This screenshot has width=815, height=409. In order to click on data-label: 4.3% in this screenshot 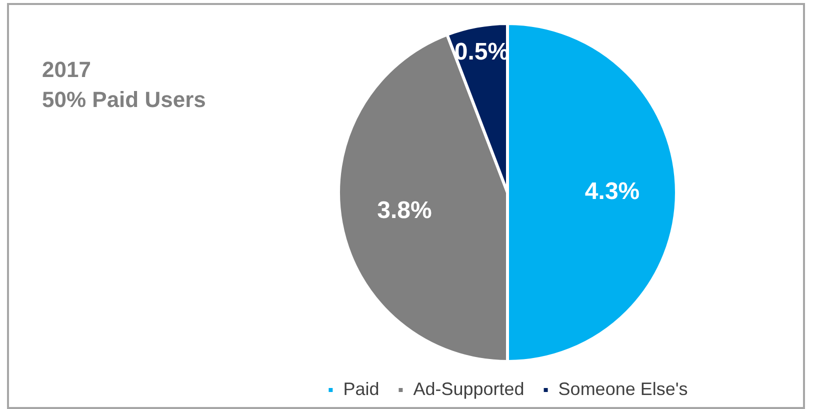, I will do `click(612, 192)`.